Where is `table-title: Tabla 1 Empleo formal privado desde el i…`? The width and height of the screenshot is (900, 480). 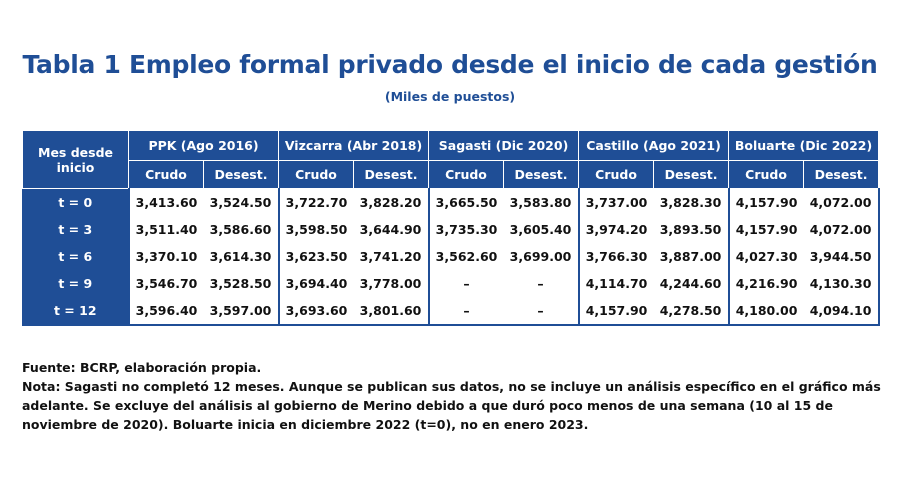
table-title: Tabla 1 Empleo formal privado desde el i… is located at coordinates (450, 64).